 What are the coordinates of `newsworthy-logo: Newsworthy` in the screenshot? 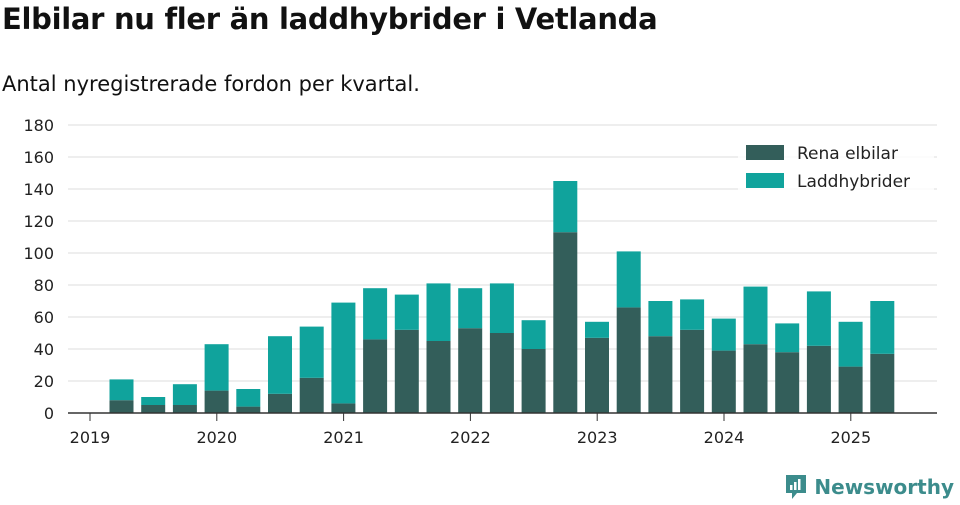 It's located at (869, 487).